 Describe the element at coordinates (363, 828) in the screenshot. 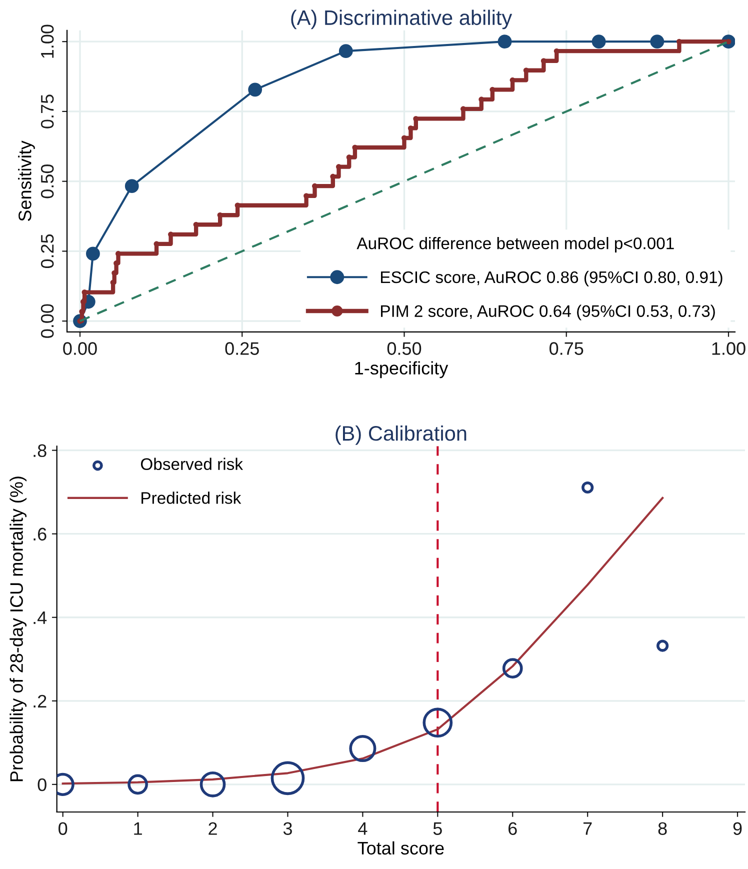

I see `x-tick-label: 4` at that location.